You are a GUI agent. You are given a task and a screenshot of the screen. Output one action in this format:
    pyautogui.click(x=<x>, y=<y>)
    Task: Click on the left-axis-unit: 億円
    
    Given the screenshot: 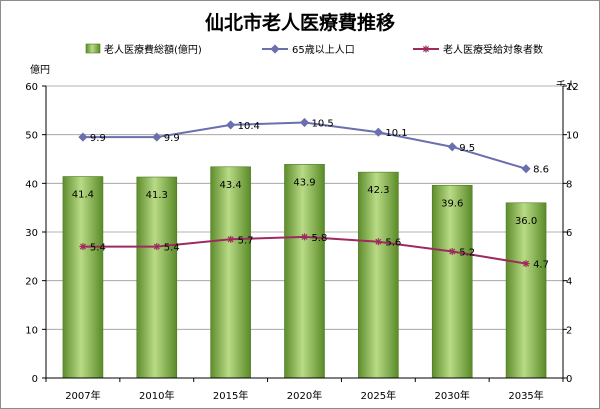 What is the action you would take?
    pyautogui.click(x=40, y=69)
    